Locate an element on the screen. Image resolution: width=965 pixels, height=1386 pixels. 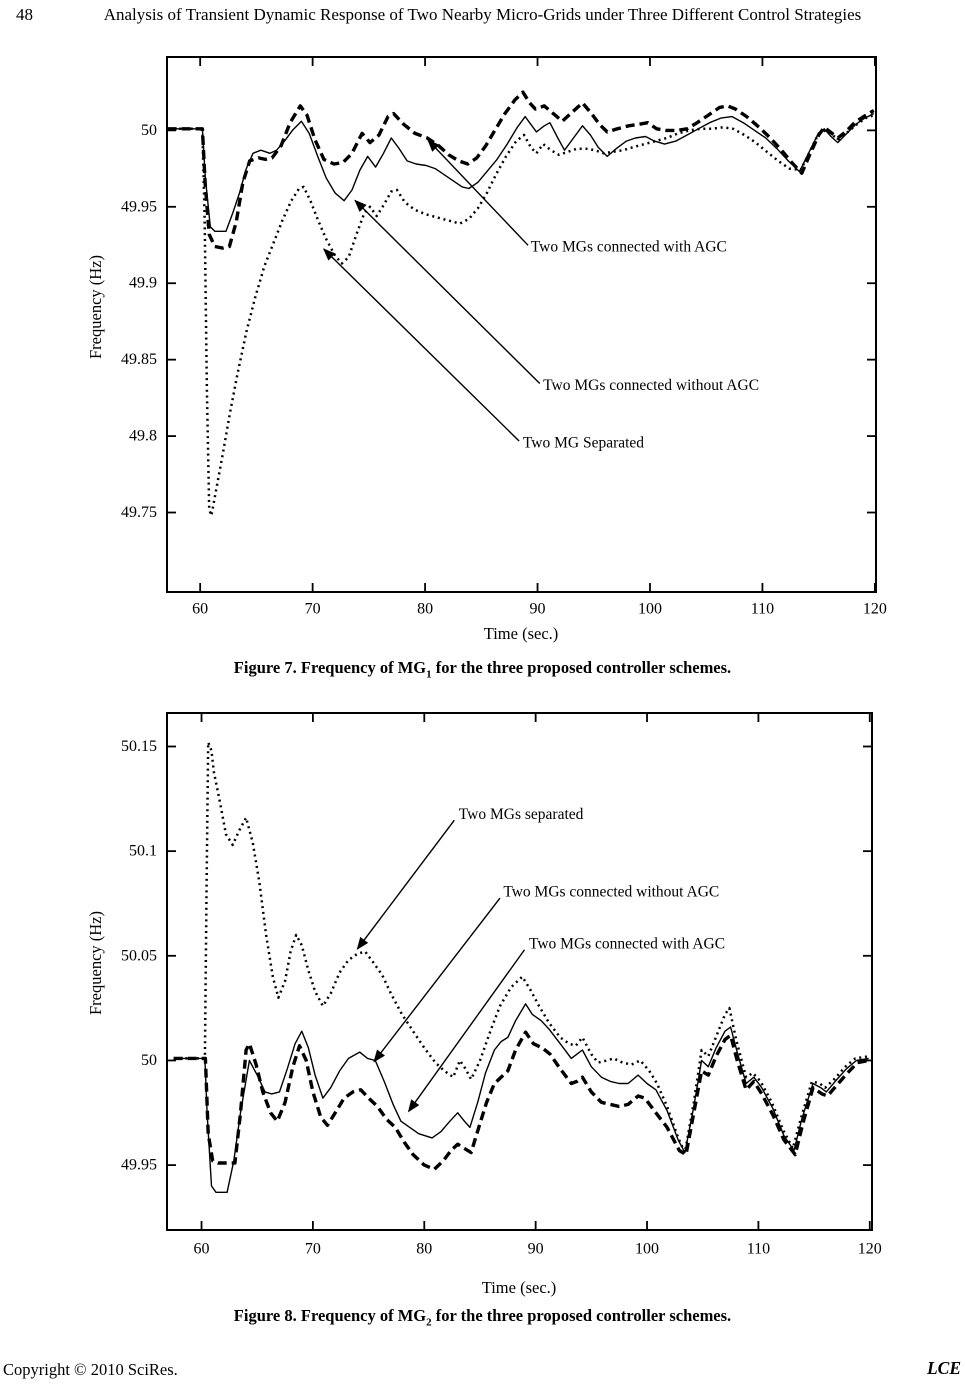
figure7-caption-prefix: Figure 7. Frequency of MG is located at coordinates (330, 667).